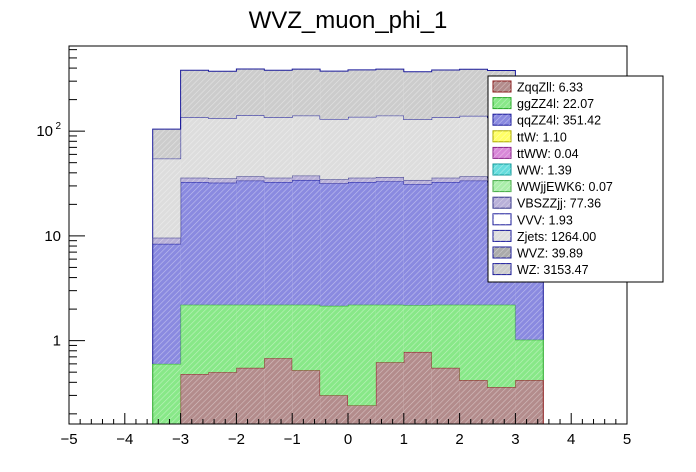 The image size is (696, 472). I want to click on x-tick-label: 0, so click(348, 439).